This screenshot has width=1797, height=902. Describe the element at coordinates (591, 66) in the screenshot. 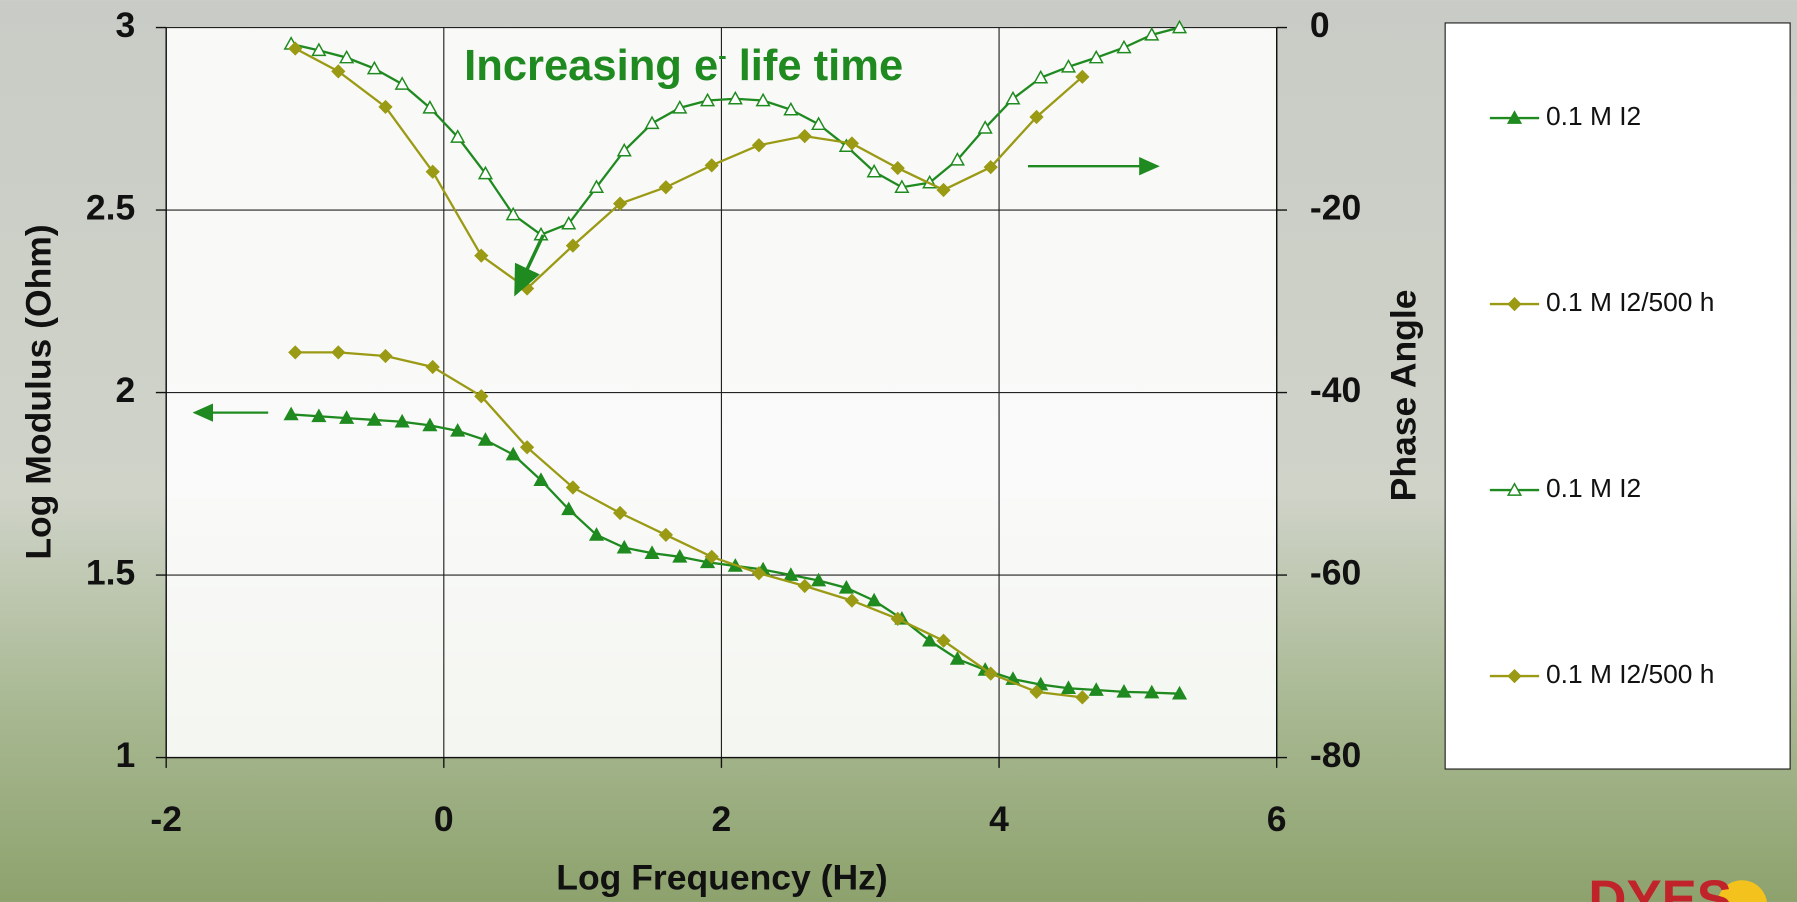

I see `annotation-text: Increasing e` at that location.